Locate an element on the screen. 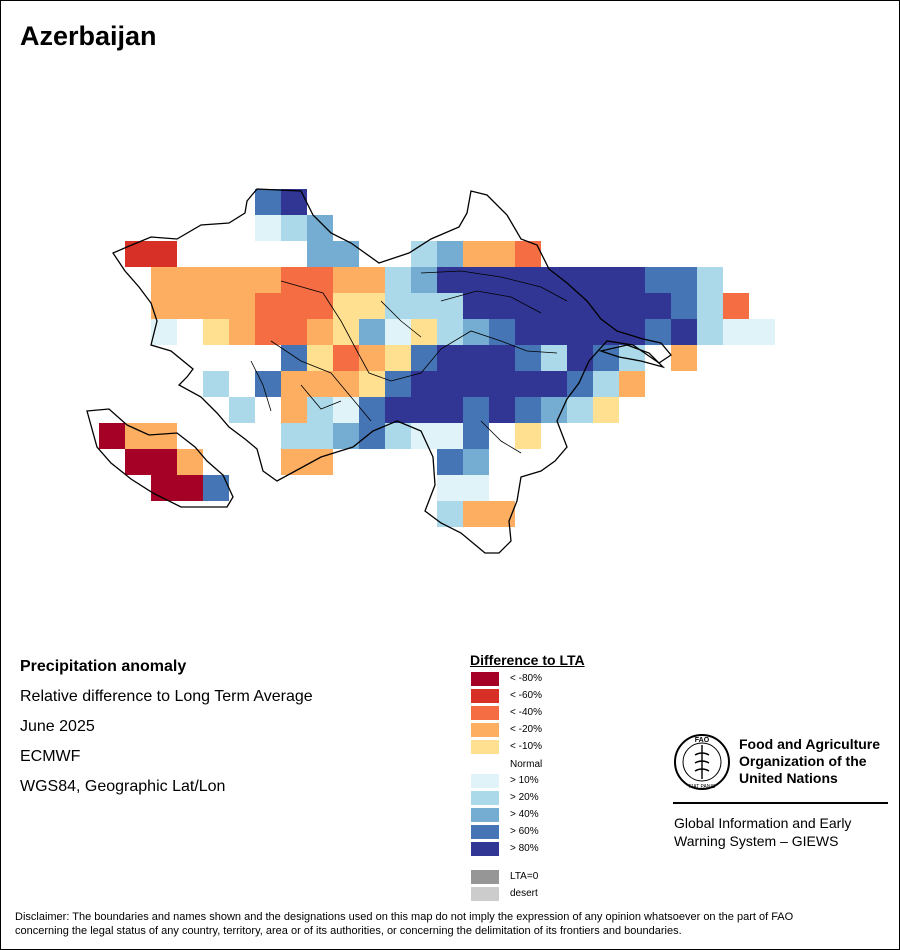 Image resolution: width=900 pixels, height=950 pixels. org-name-line1: Food and Agriculture is located at coordinates (810, 744).